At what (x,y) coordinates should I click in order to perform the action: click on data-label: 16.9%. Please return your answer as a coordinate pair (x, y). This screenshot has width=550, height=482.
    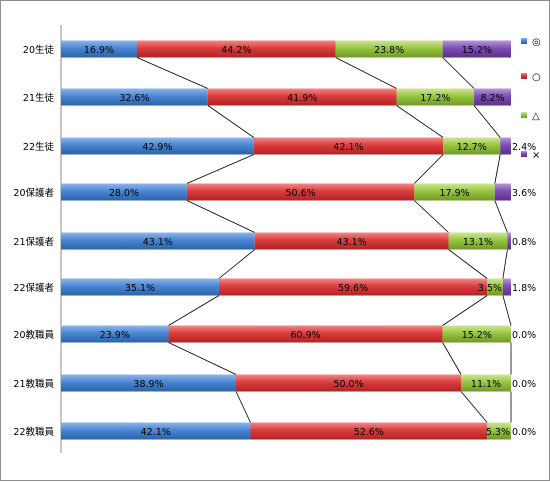
    Looking at the image, I should click on (99, 50).